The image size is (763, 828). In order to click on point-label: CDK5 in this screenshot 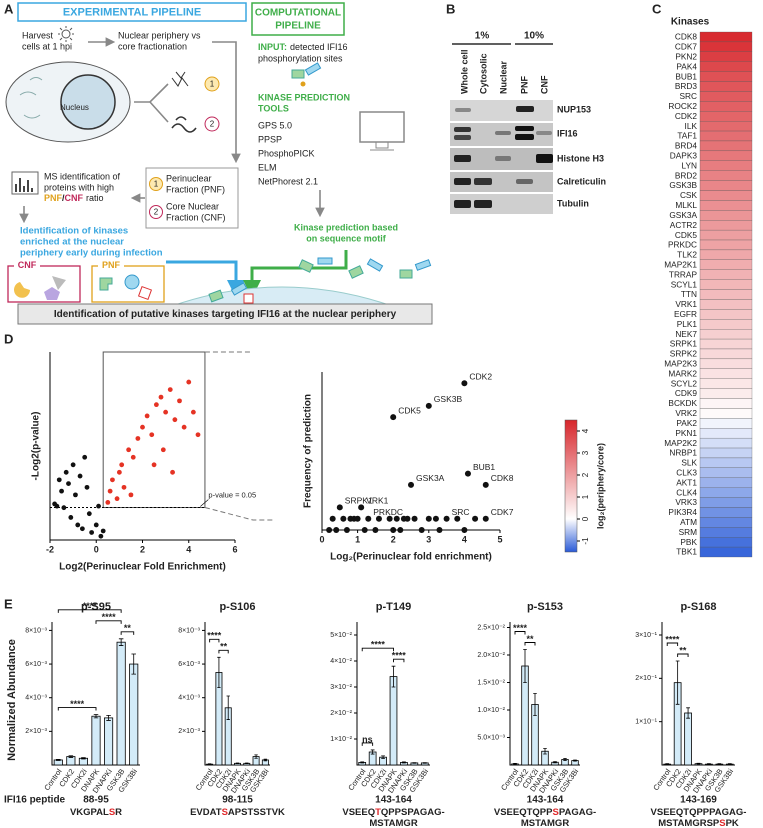, I will do `click(409, 410)`.